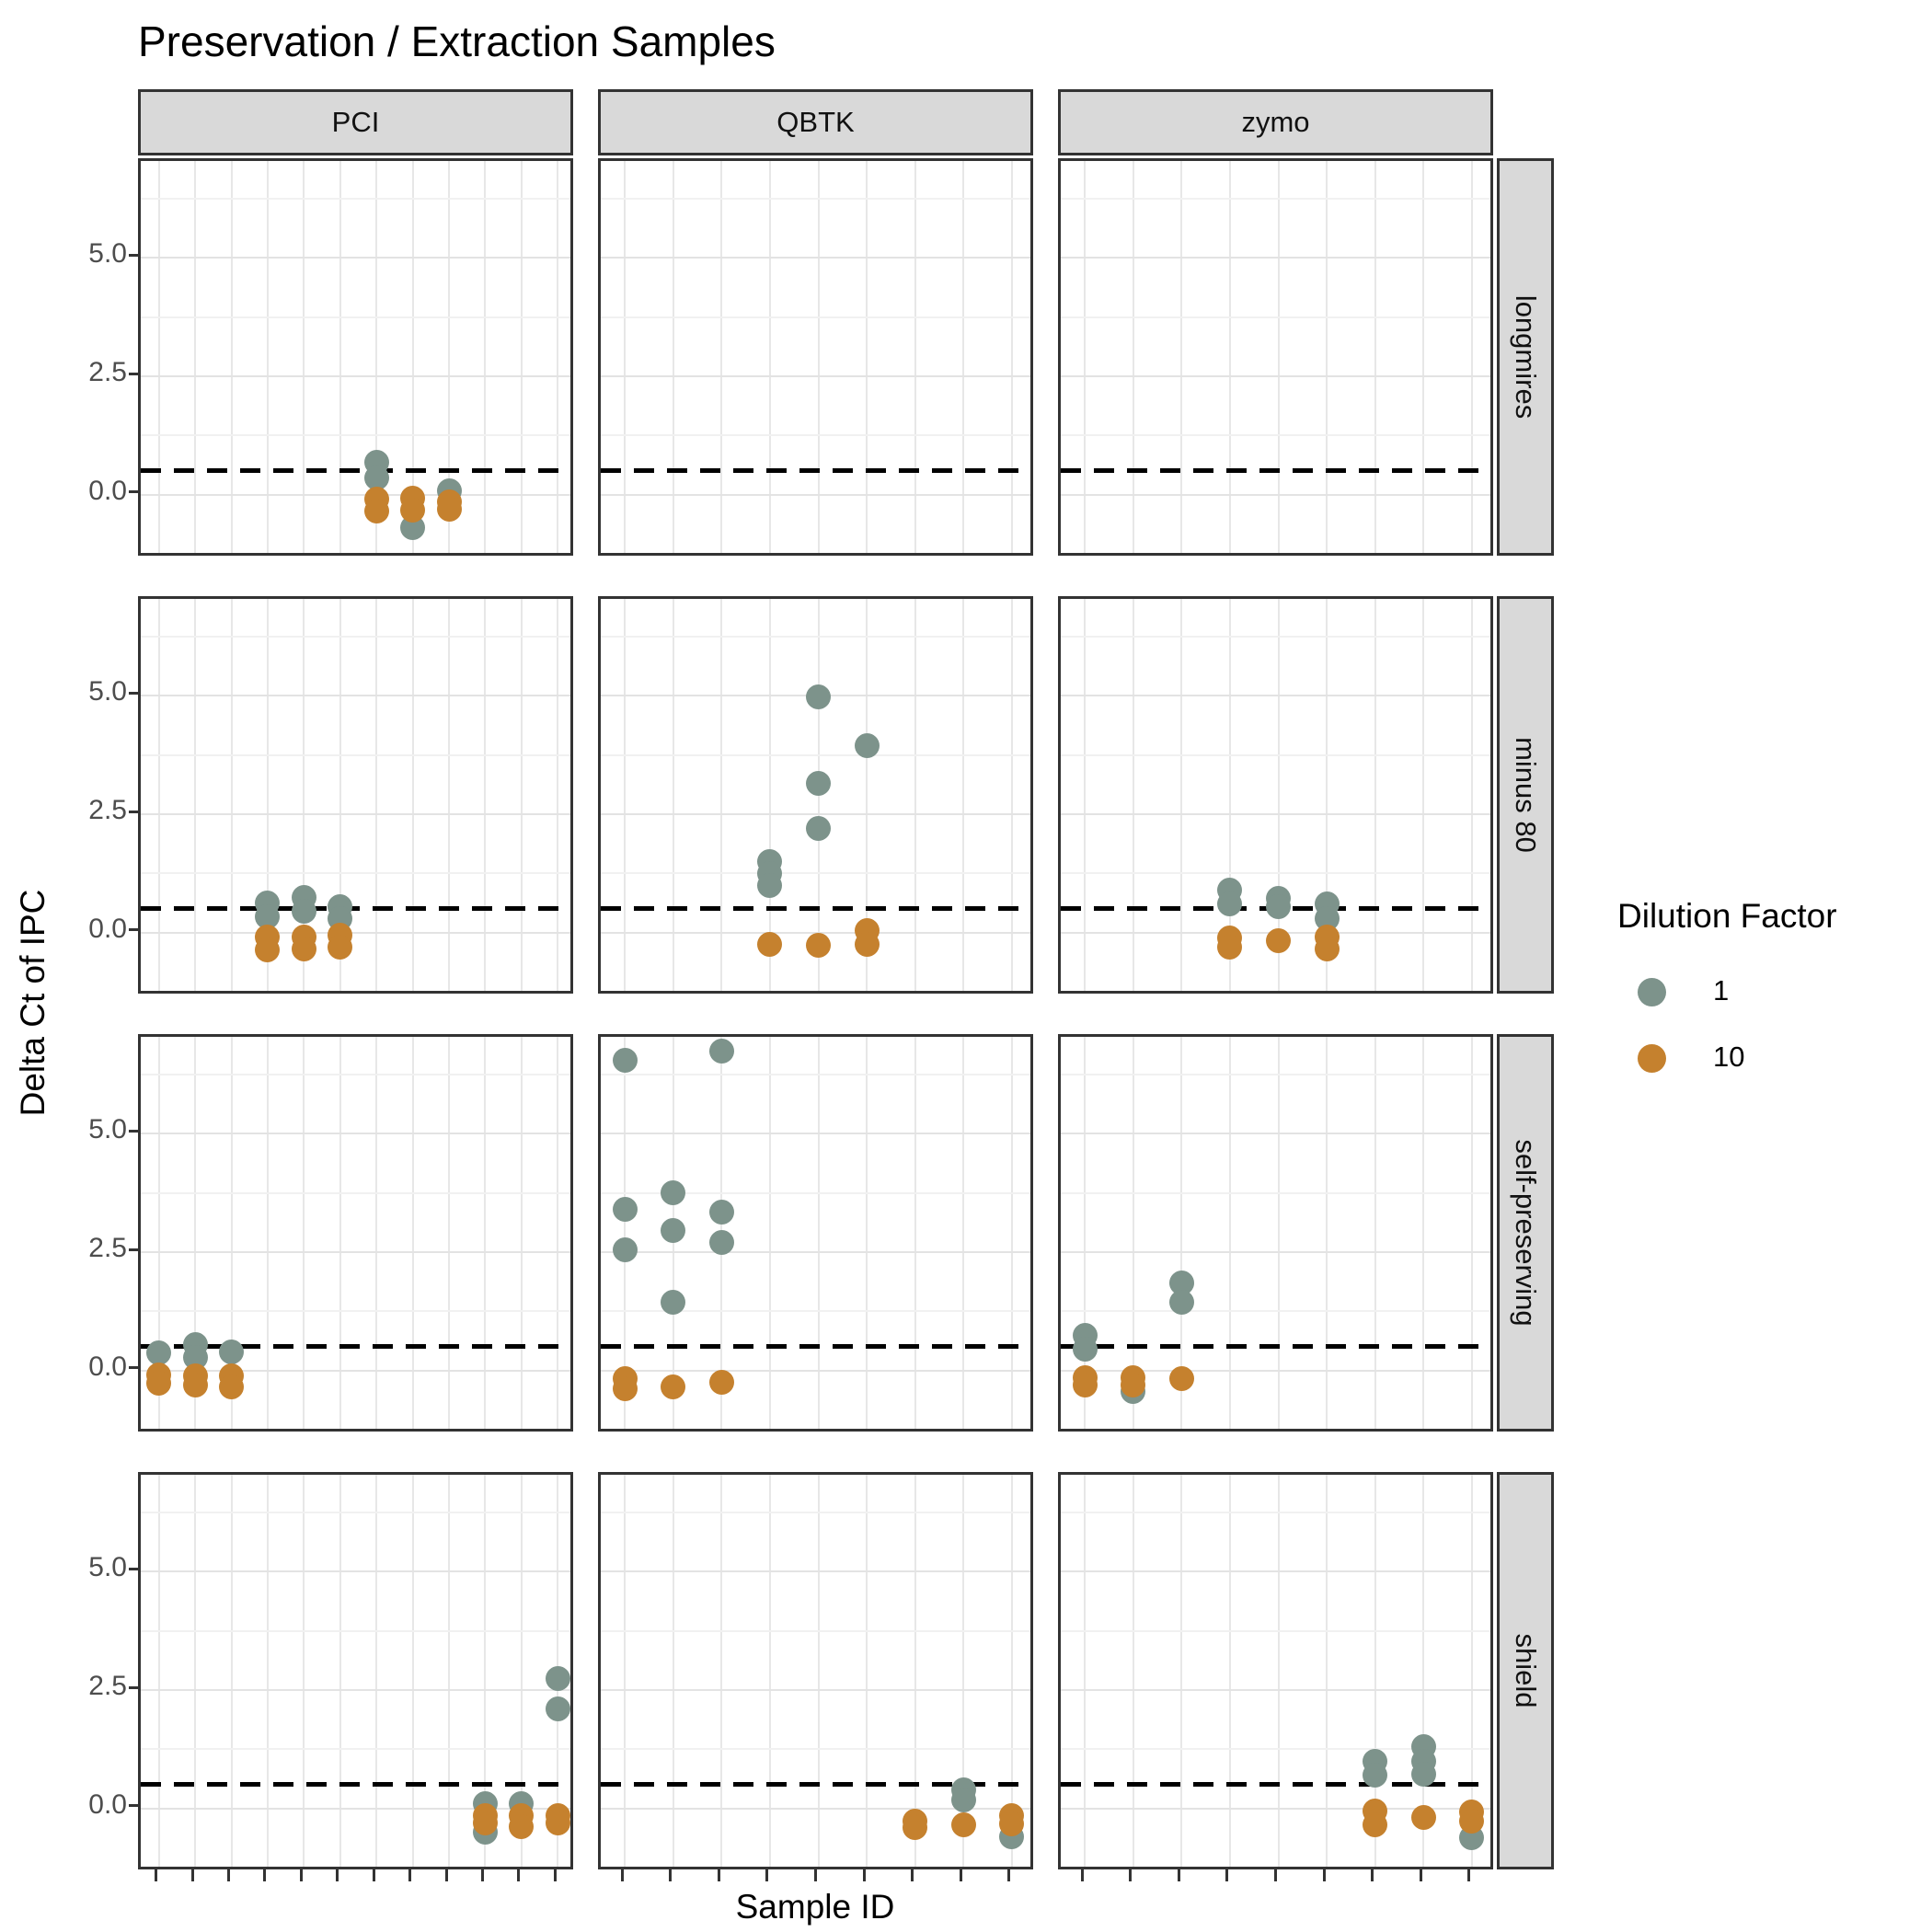  I want to click on y-tick-label: 2.5, so click(107, 1686).